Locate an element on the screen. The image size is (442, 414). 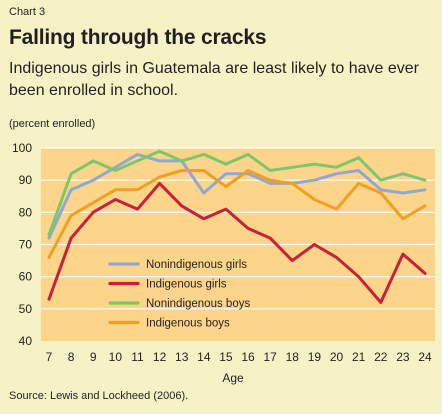
y-tick-label: 40 is located at coordinates (26, 341).